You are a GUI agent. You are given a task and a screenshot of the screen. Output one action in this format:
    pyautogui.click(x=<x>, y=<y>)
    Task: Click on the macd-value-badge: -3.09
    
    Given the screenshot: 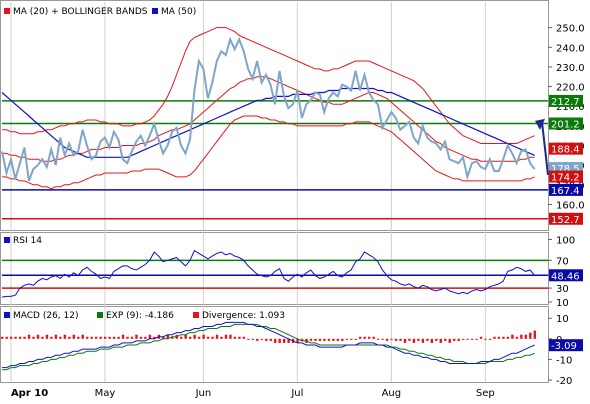 What is the action you would take?
    pyautogui.click(x=564, y=346)
    